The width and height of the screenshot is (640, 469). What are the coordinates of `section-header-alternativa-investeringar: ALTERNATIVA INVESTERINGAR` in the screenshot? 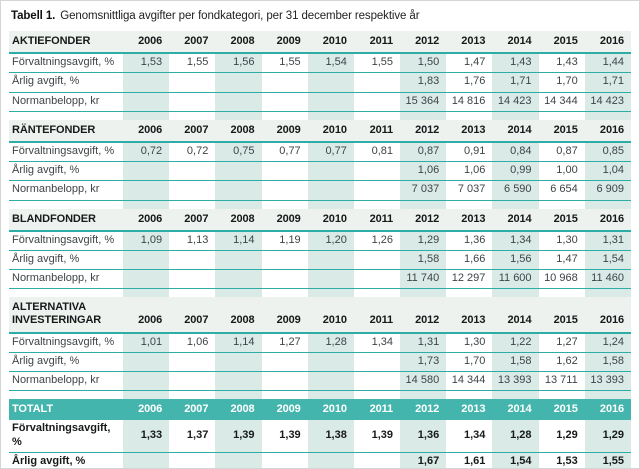 It's located at (66, 315).